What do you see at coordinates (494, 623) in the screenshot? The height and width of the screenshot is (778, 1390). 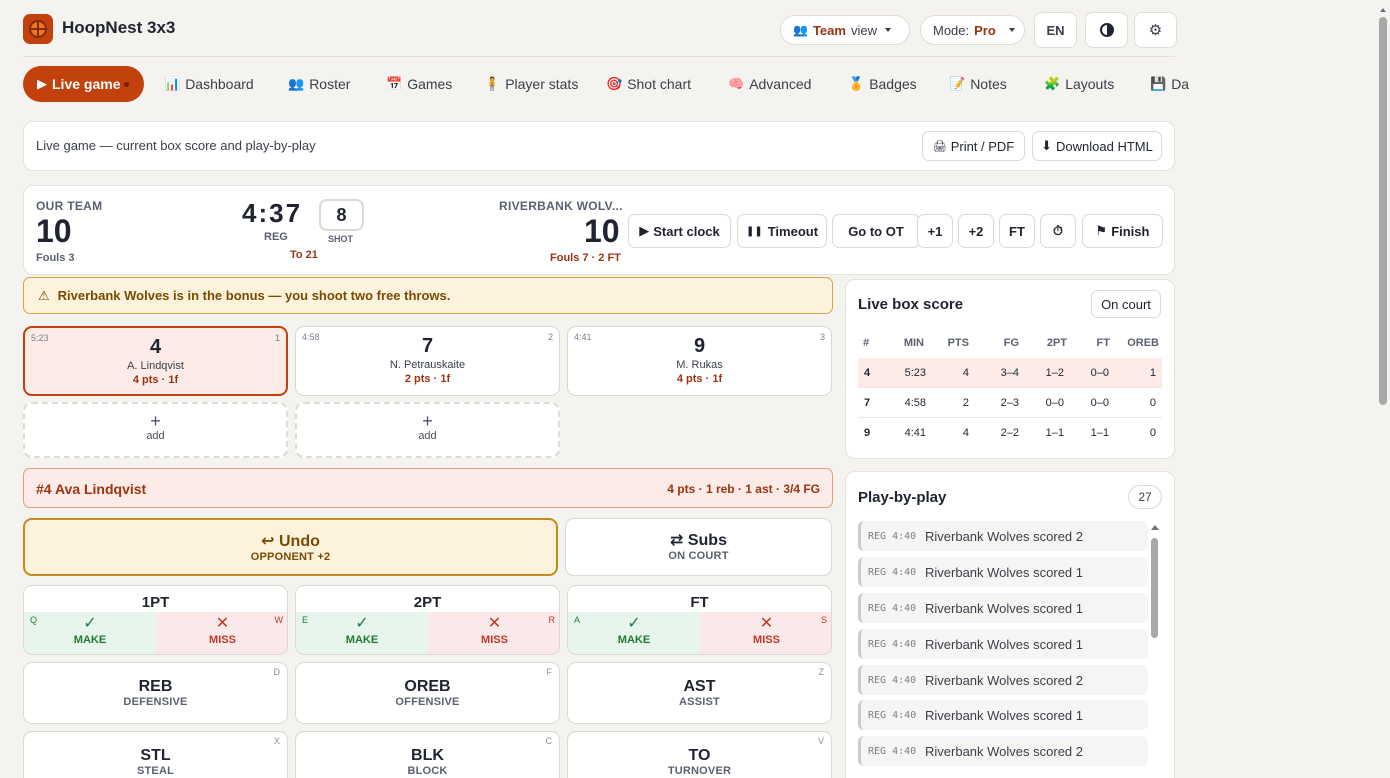 I see `cross-icon: ✕` at bounding box center [494, 623].